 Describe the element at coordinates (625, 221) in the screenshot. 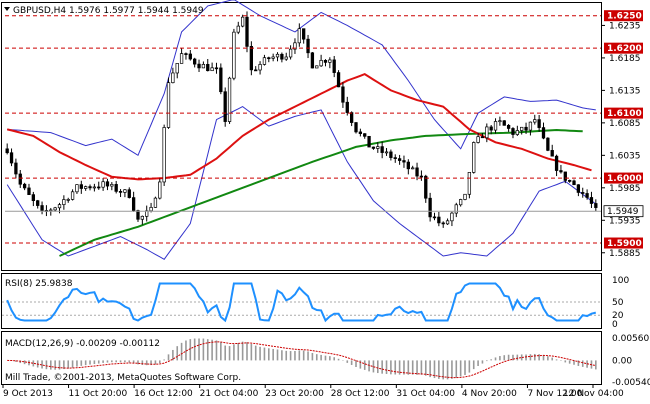

I see `y-axis-tick-label: 1.5935` at that location.